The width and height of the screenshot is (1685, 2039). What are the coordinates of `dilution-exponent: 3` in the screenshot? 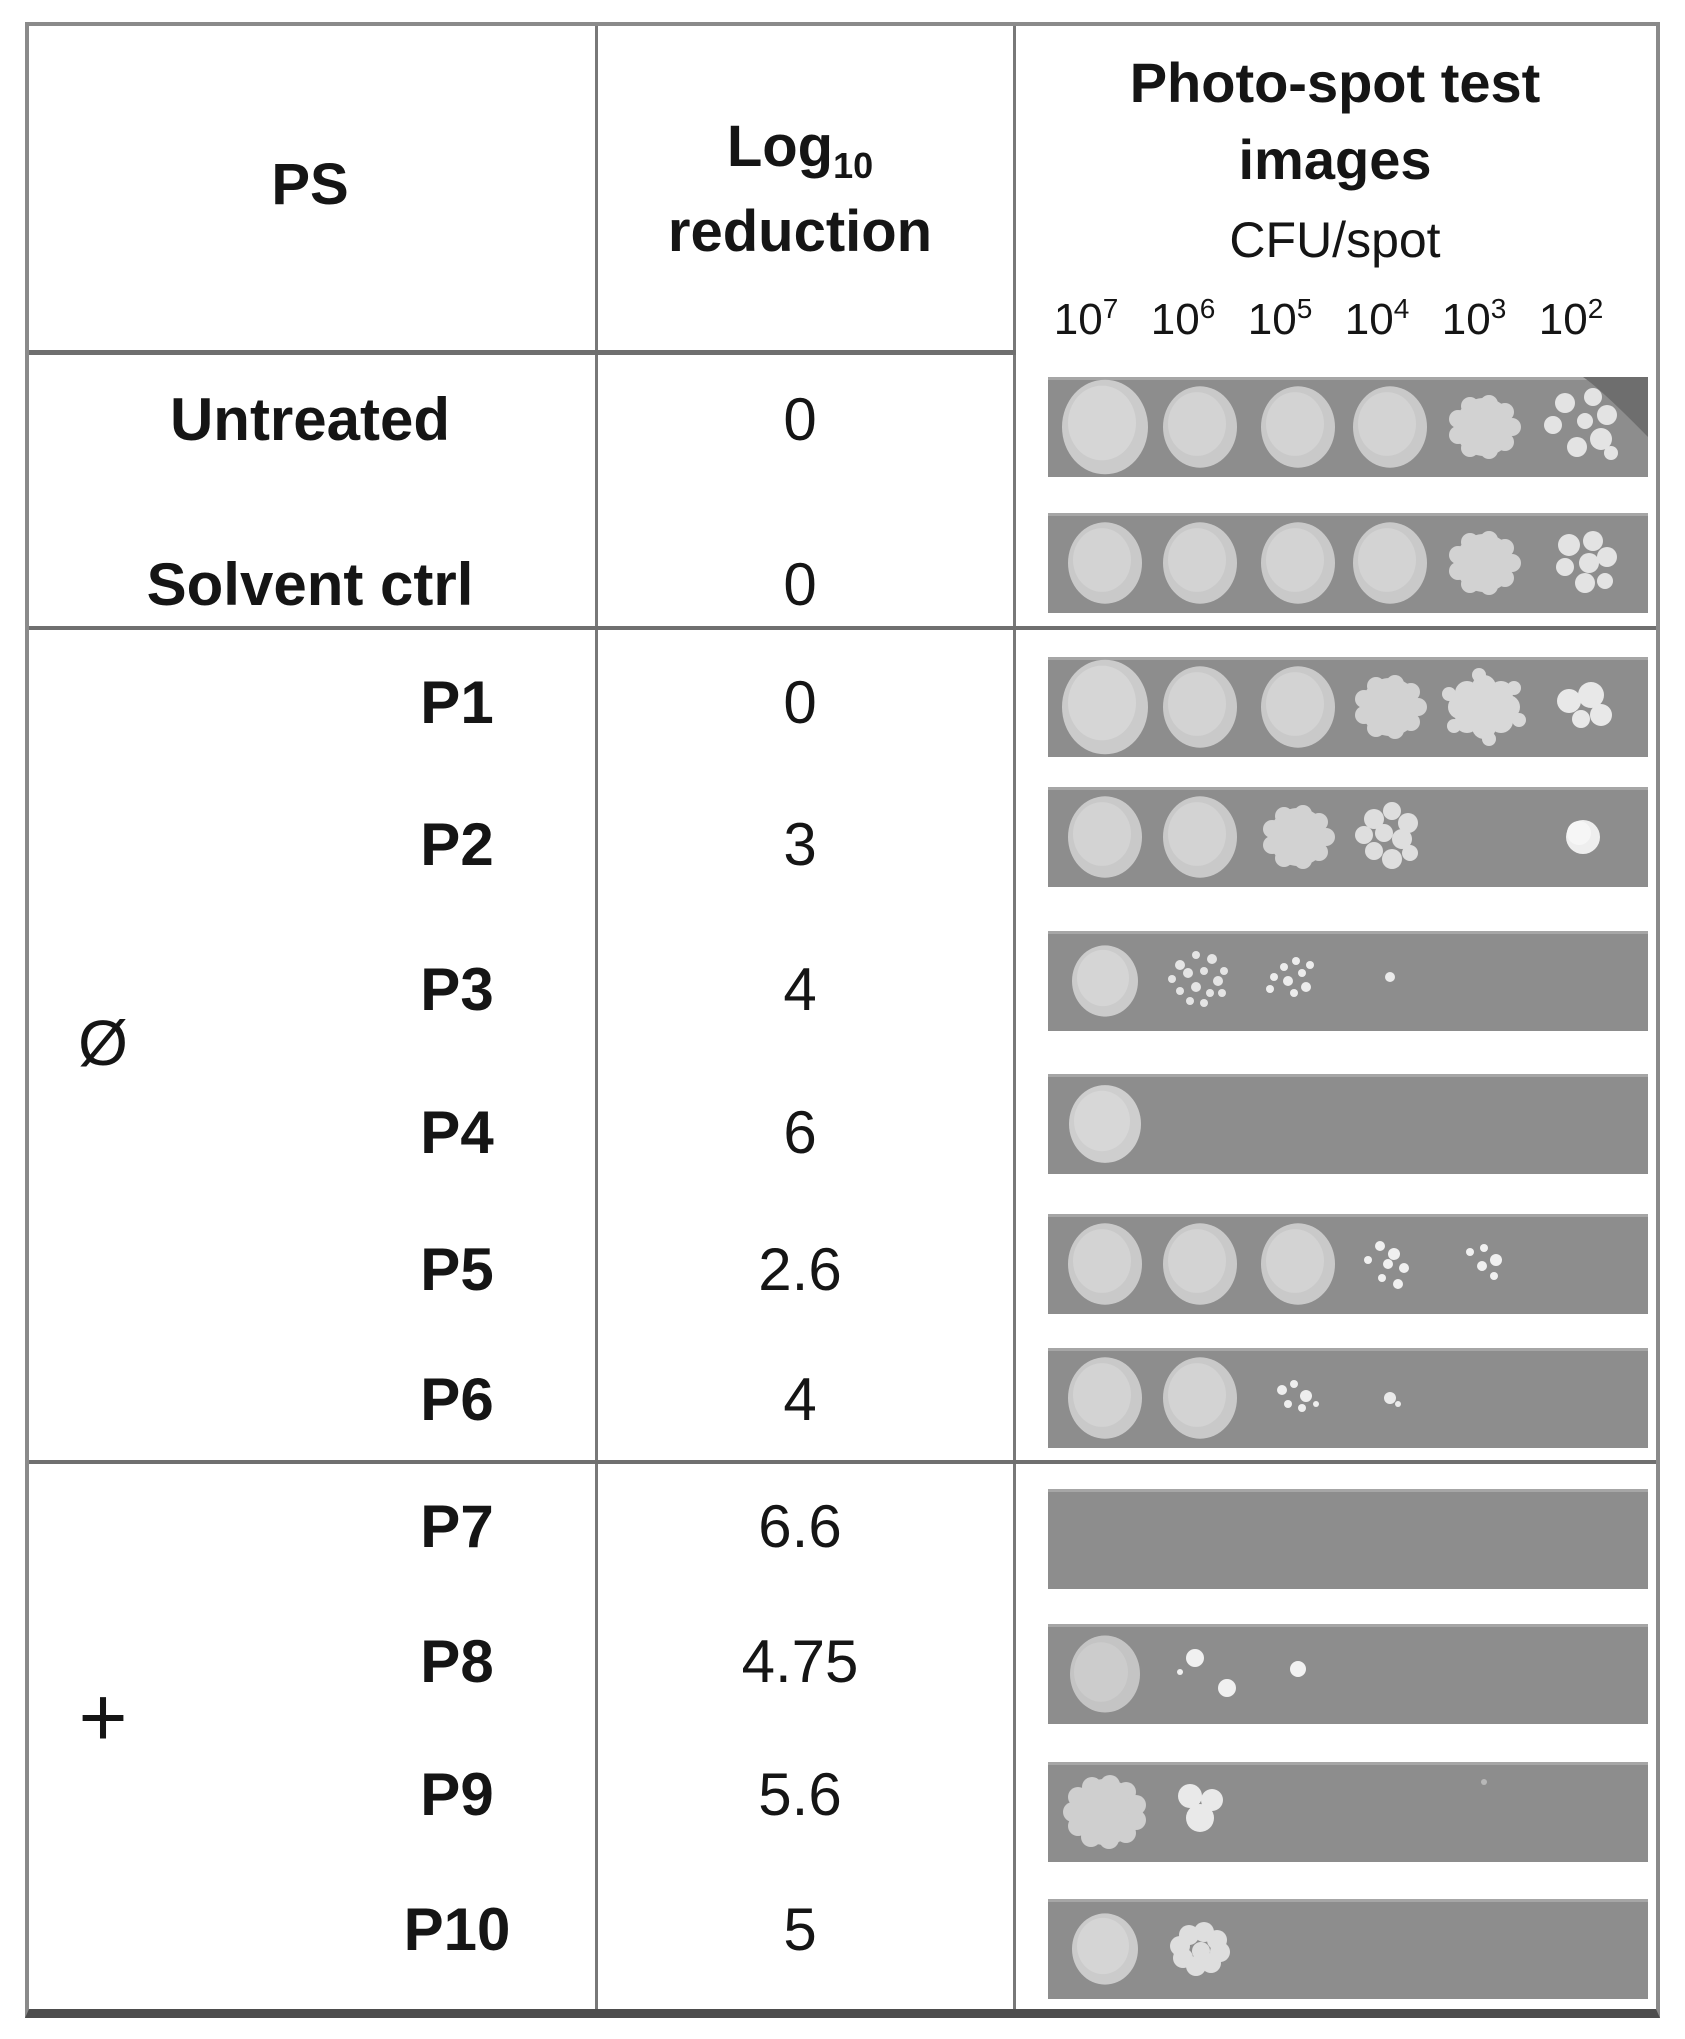 It's located at (1498, 308).